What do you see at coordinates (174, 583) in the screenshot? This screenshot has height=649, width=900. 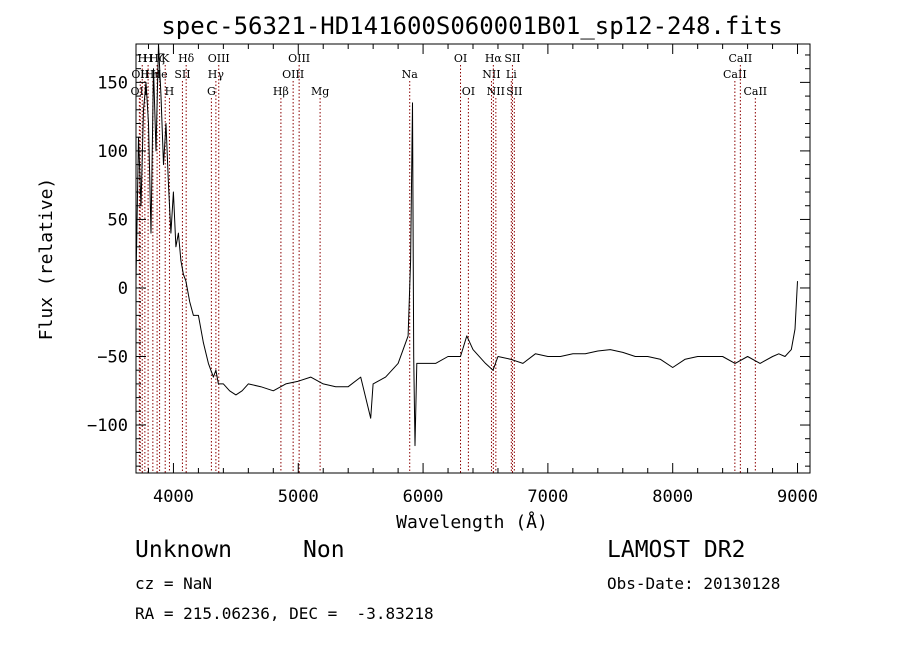 I see `redshift-cz: cz = NaN` at bounding box center [174, 583].